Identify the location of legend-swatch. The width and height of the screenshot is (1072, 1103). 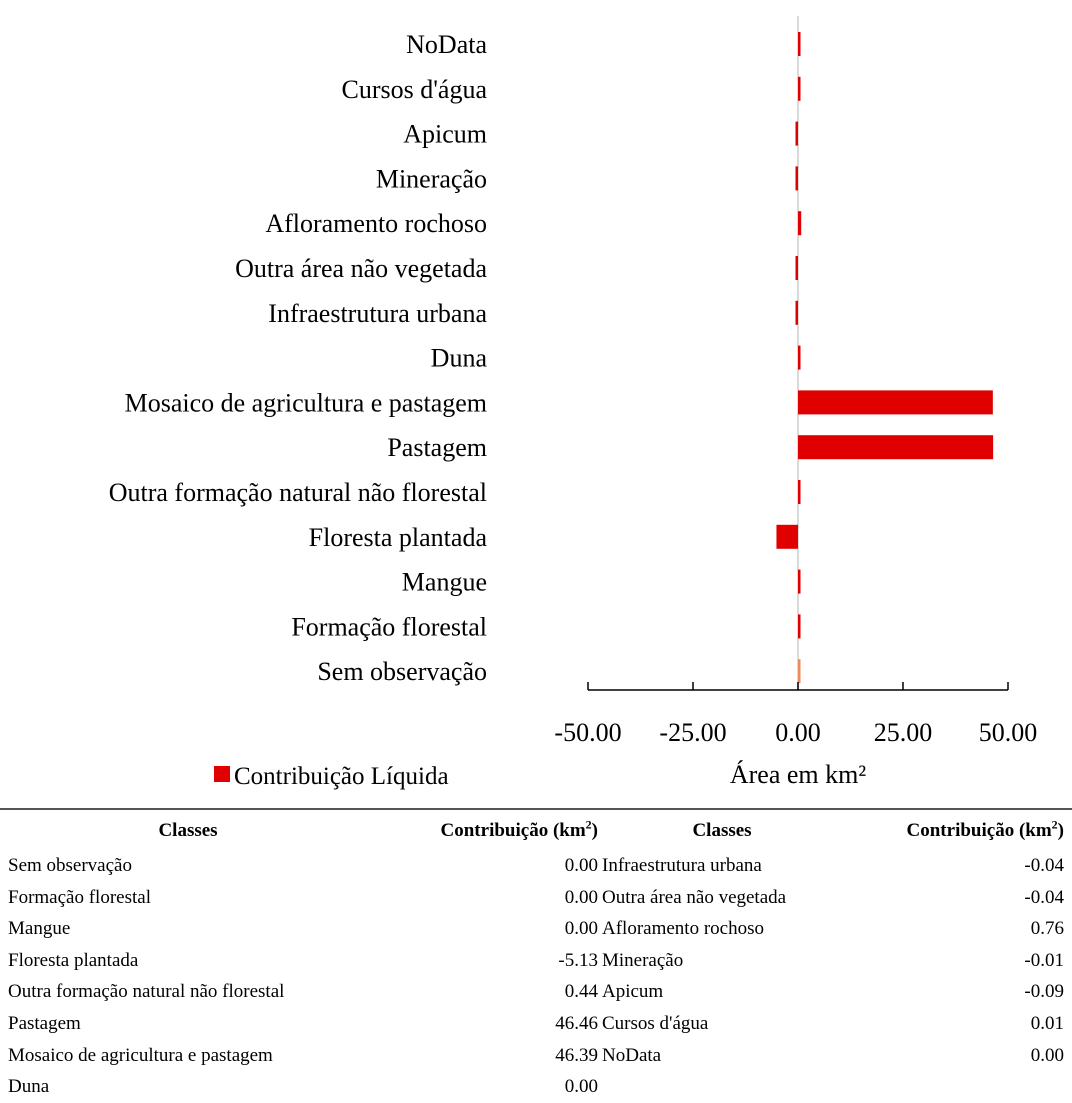
(222, 774).